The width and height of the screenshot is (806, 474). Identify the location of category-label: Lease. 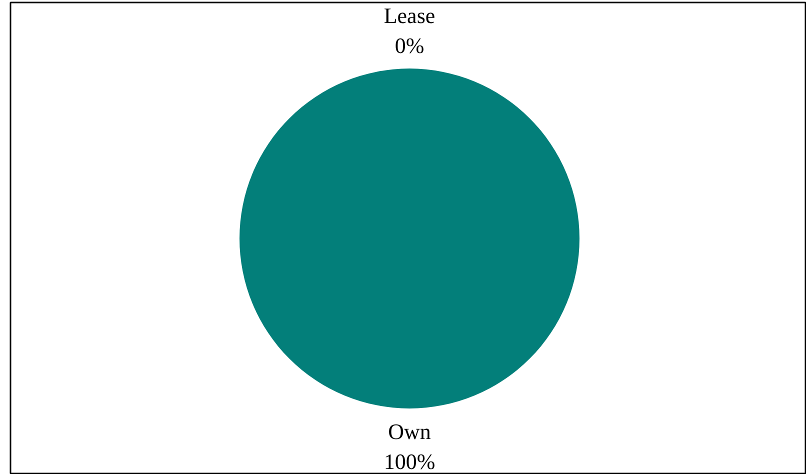
(410, 15).